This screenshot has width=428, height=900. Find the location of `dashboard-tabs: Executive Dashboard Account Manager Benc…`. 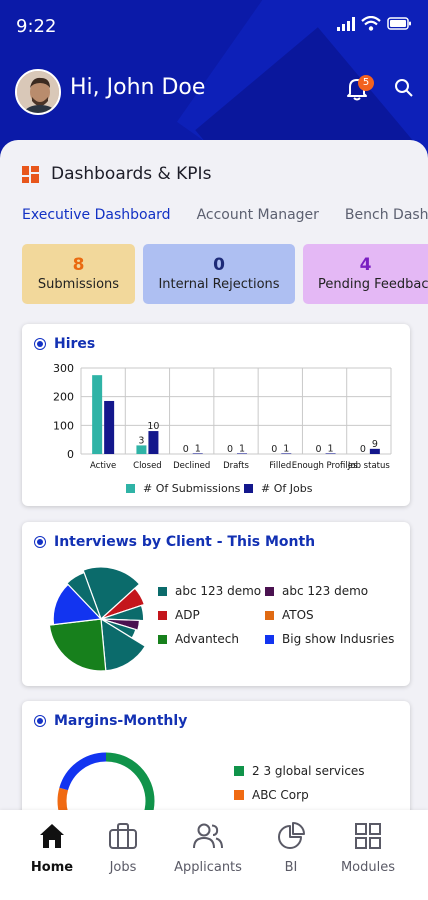

dashboard-tabs: Executive Dashboard Account Manager Benc… is located at coordinates (225, 215).